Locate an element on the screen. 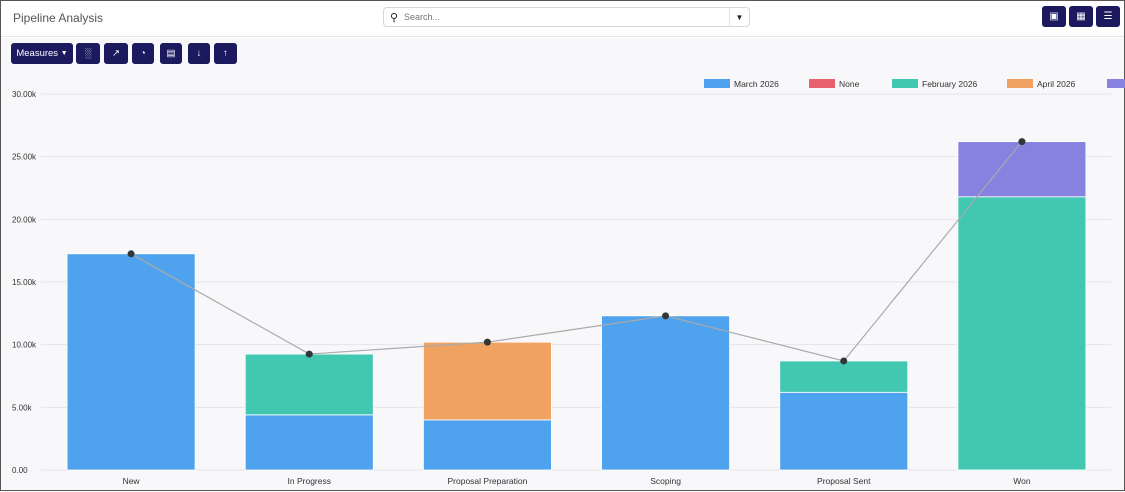  search-box: ⚲ ▼ is located at coordinates (566, 17).